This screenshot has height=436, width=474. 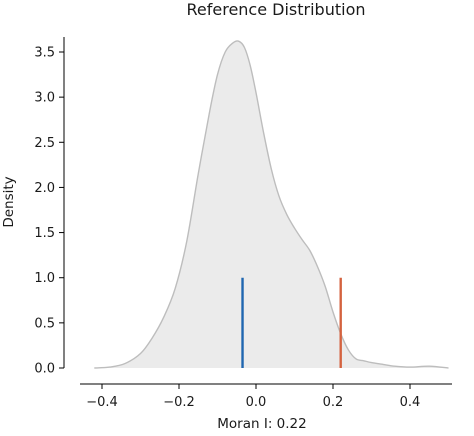 What do you see at coordinates (44, 369) in the screenshot?
I see `y-tick-label: 0.0` at bounding box center [44, 369].